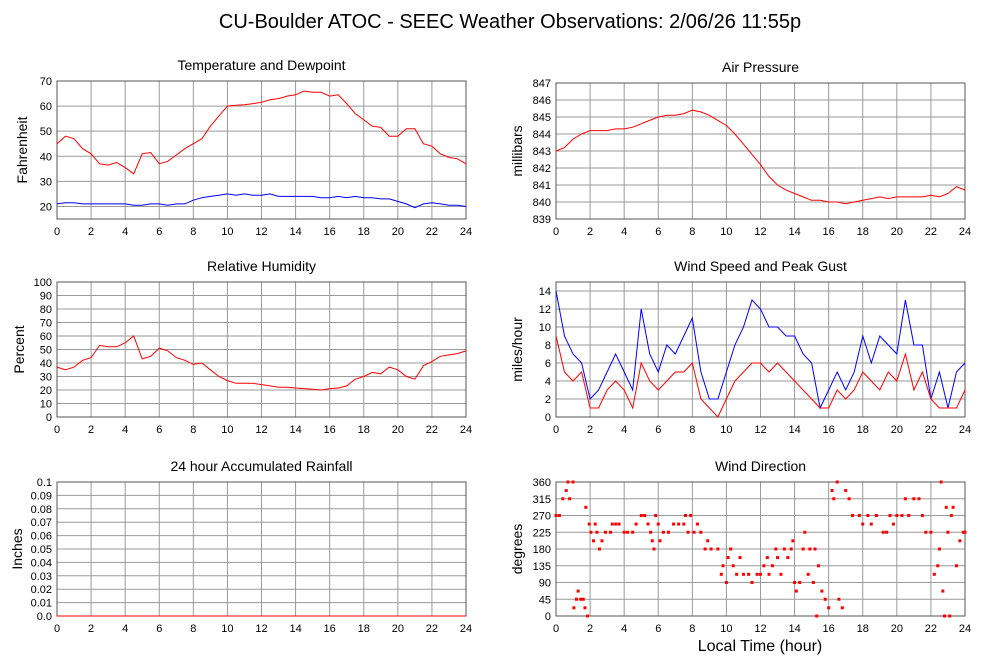  I want to click on y-tick-label: 0.03, so click(41, 577).